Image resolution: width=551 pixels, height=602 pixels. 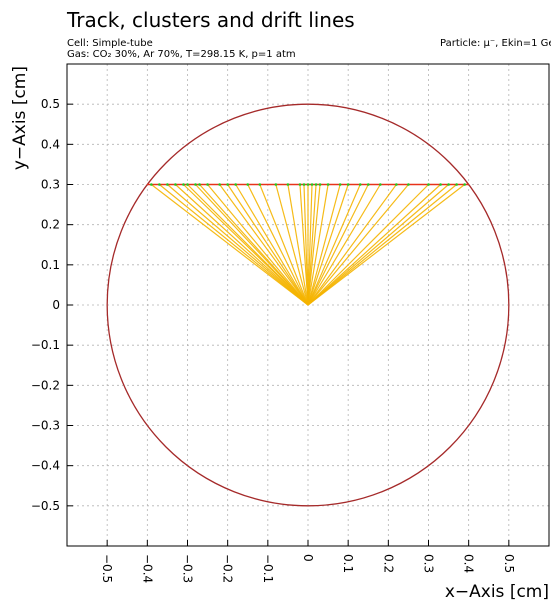 What do you see at coordinates (495, 43) in the screenshot?
I see `particle-info: Particle: μ⁻, Ekin=1 GeV` at bounding box center [495, 43].